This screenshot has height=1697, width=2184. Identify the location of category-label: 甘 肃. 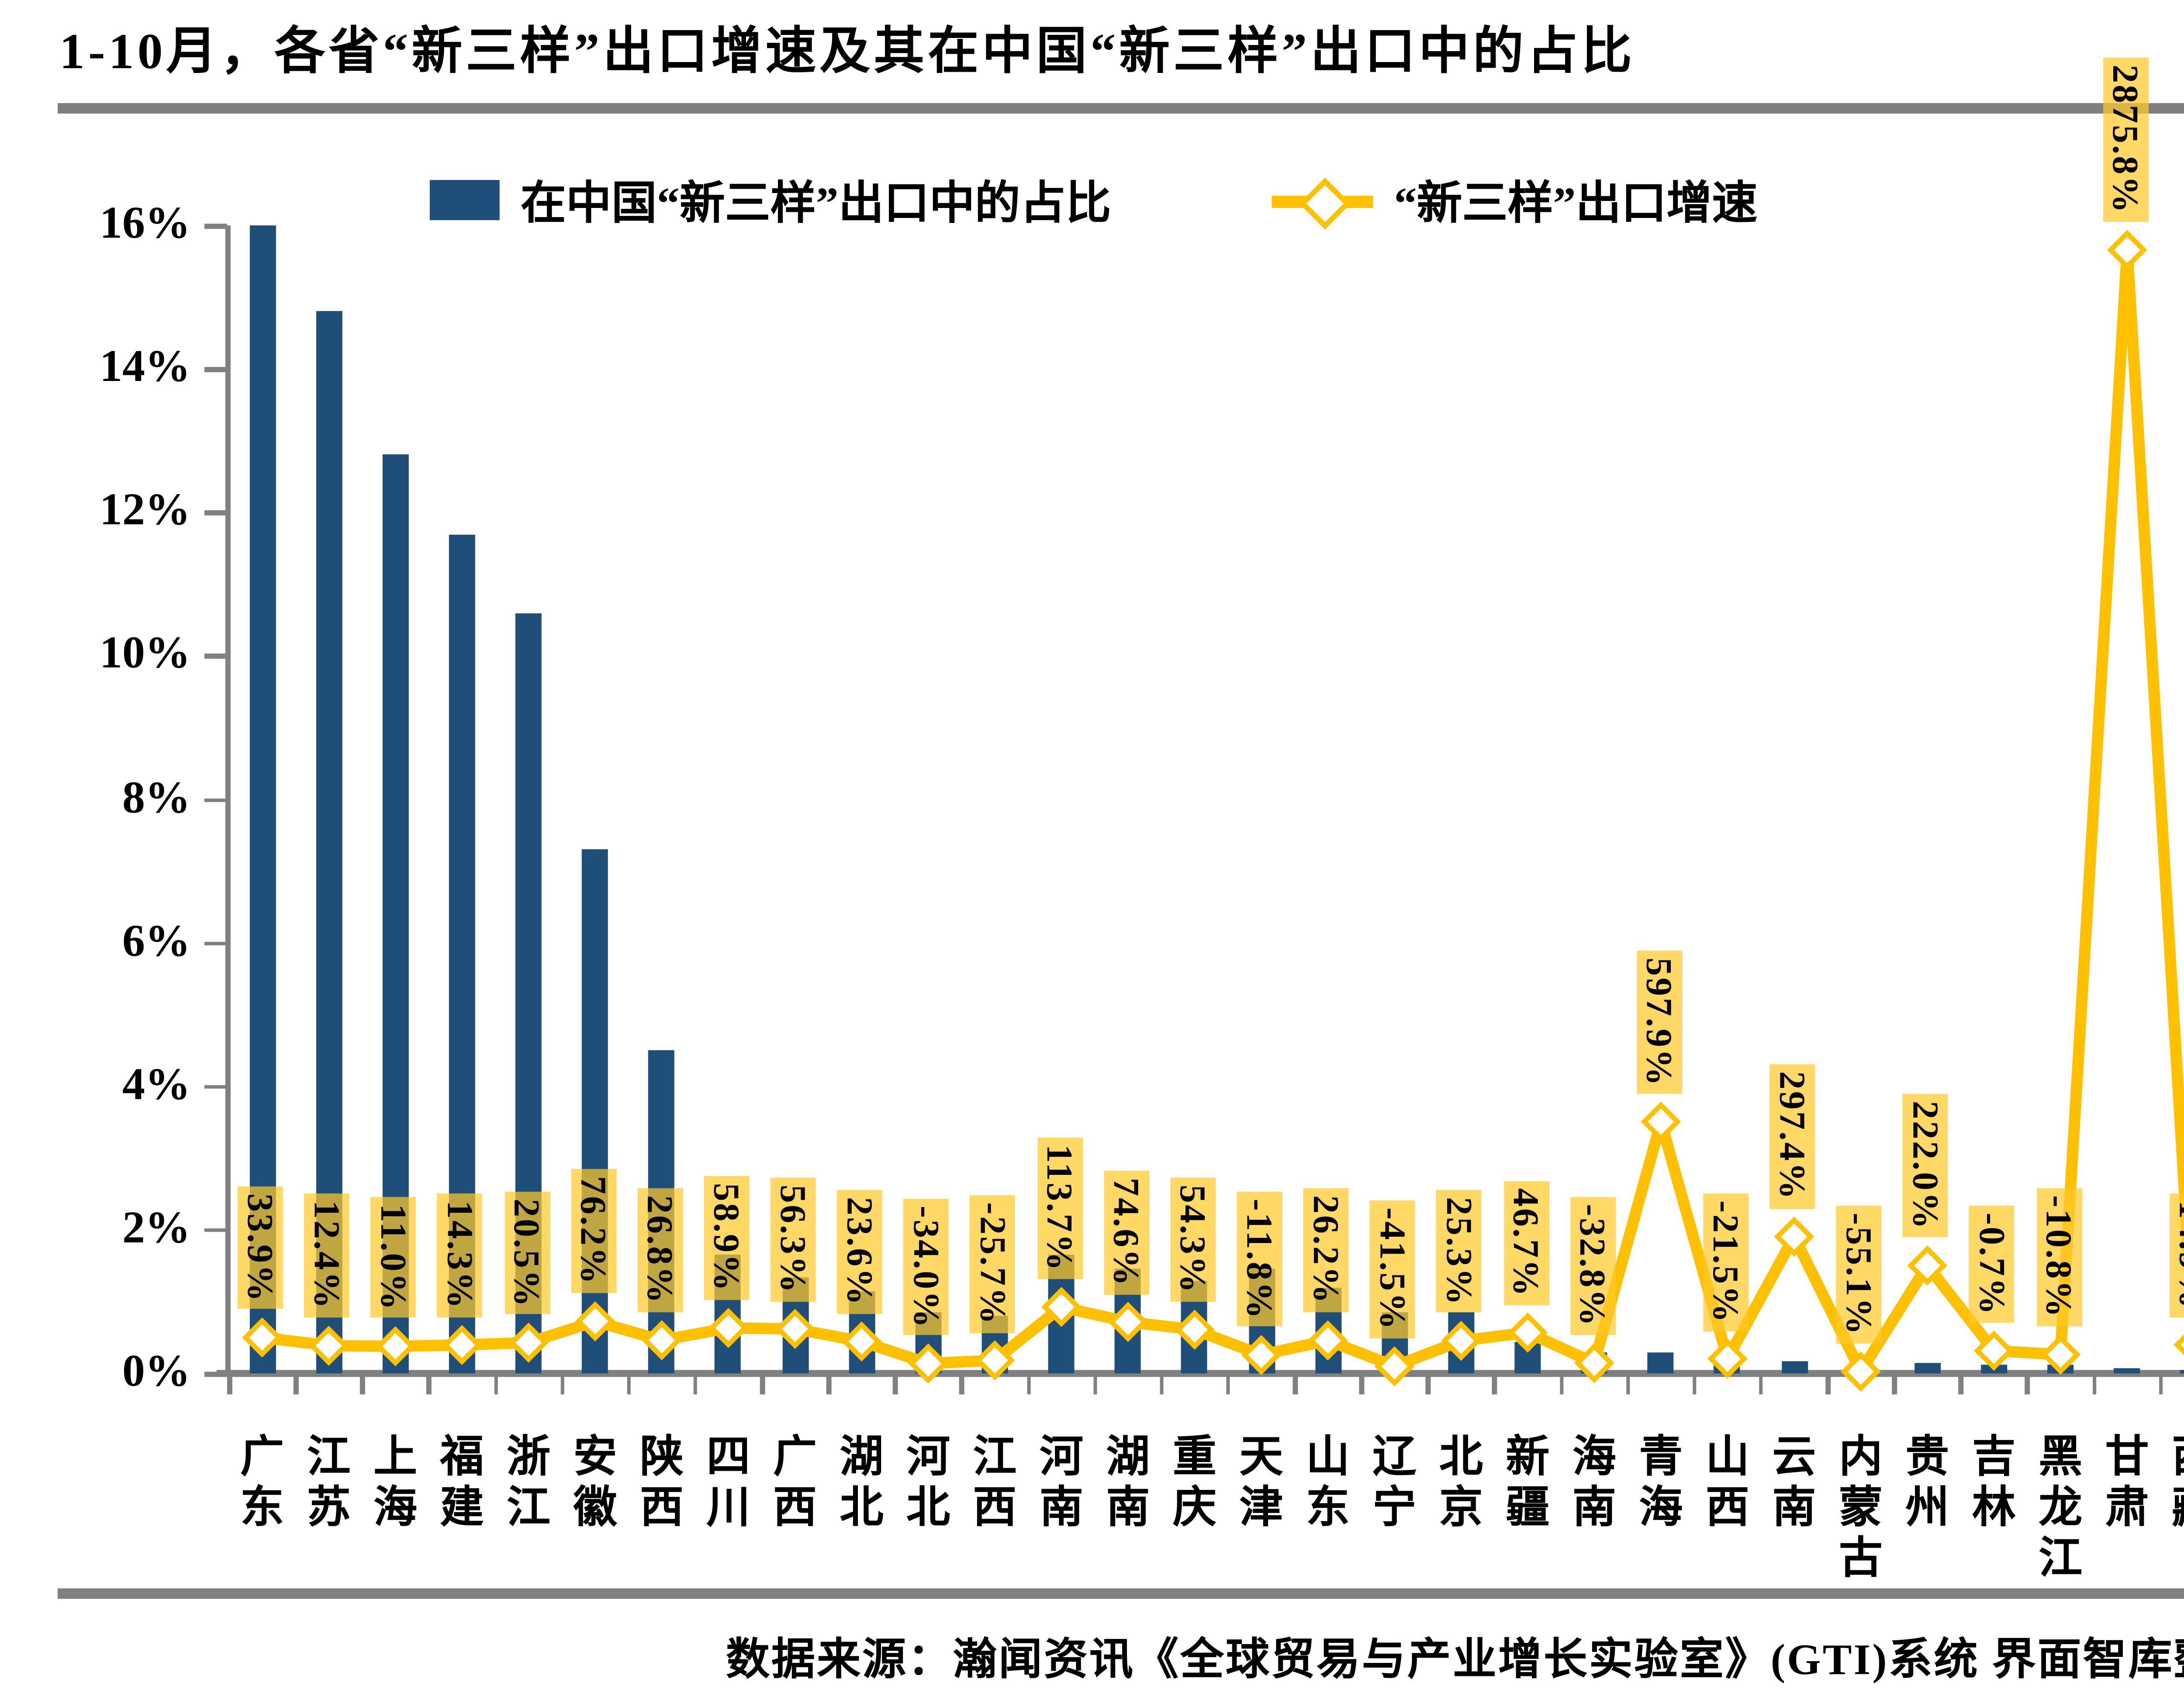
(2127, 1483).